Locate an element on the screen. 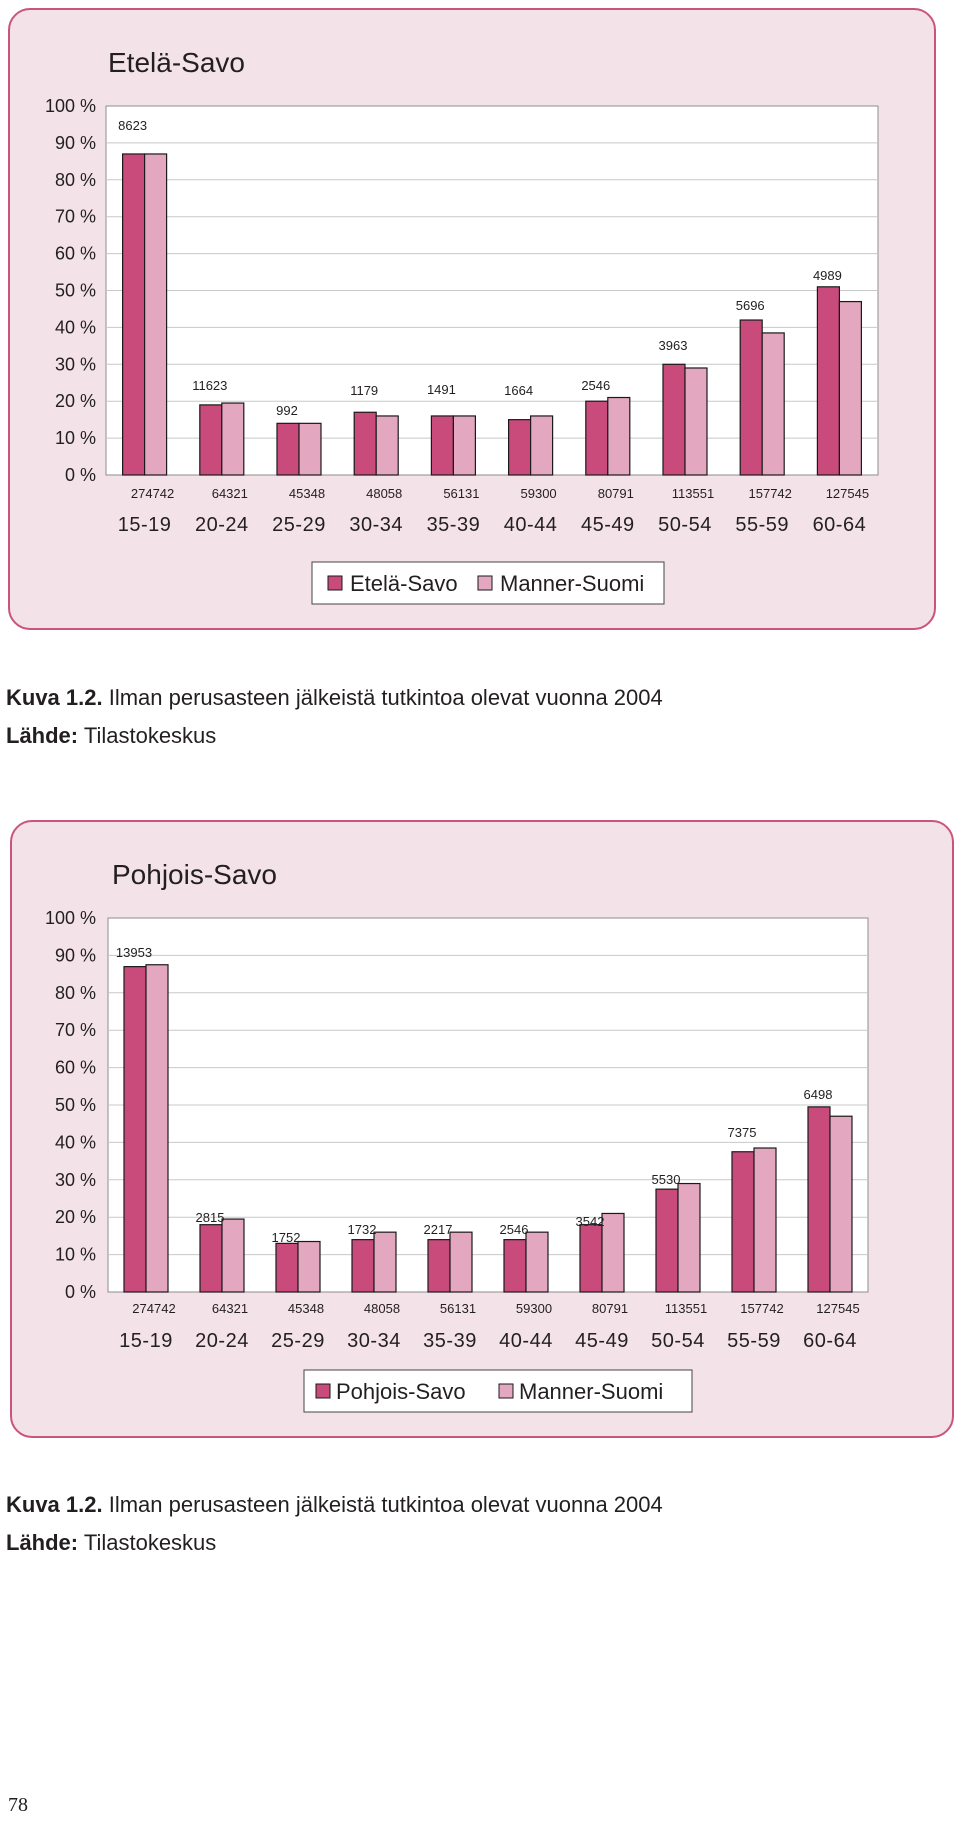  bar-count-label: 3542 is located at coordinates (590, 1221).